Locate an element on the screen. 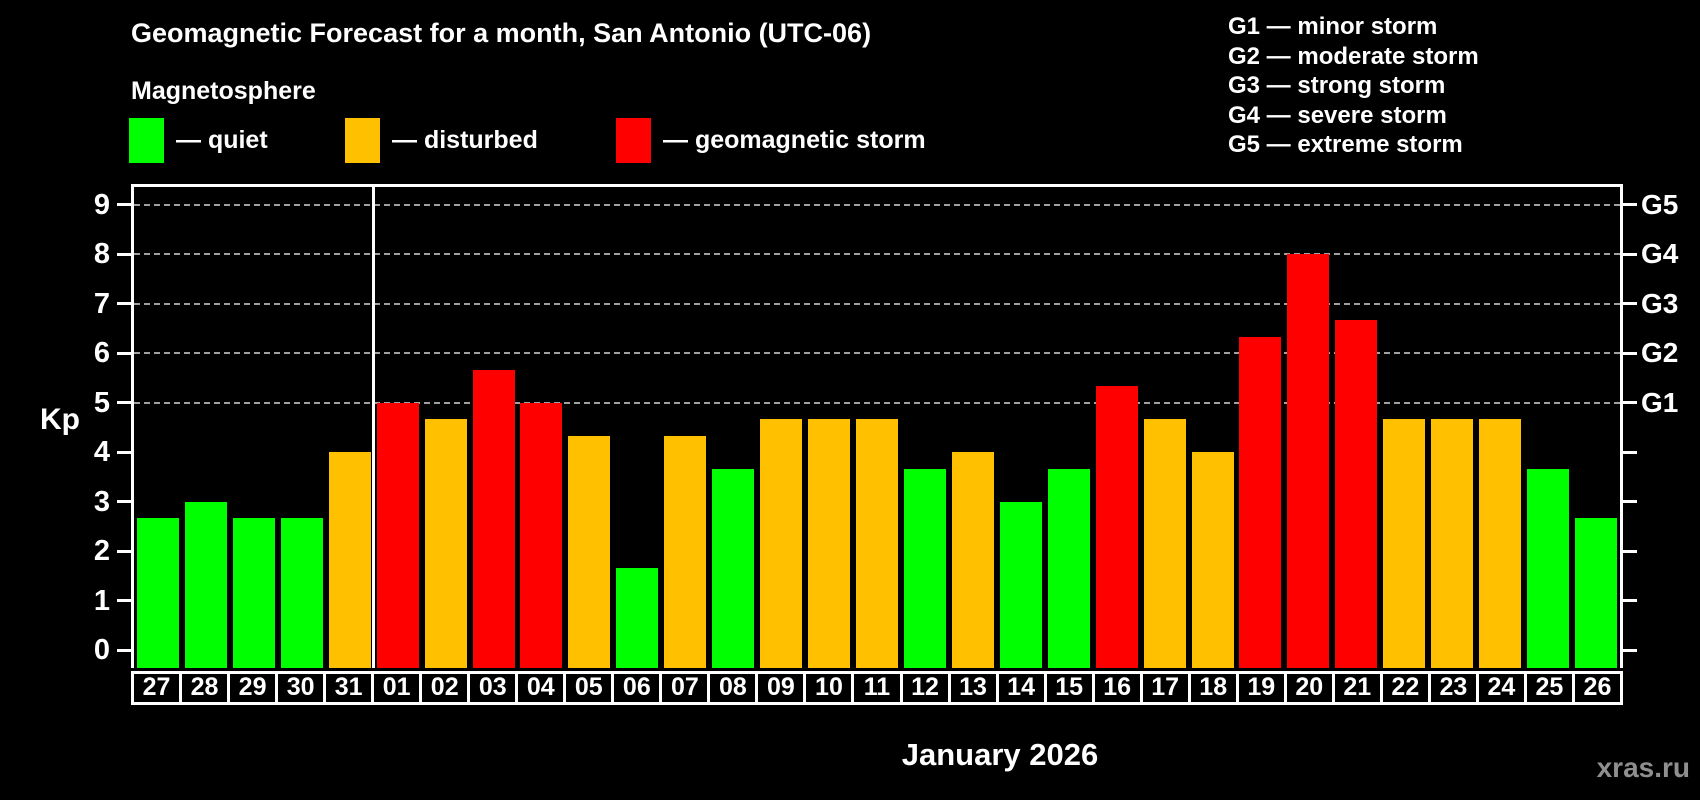 The width and height of the screenshot is (1700, 800). month-divider-line is located at coordinates (374, 427).